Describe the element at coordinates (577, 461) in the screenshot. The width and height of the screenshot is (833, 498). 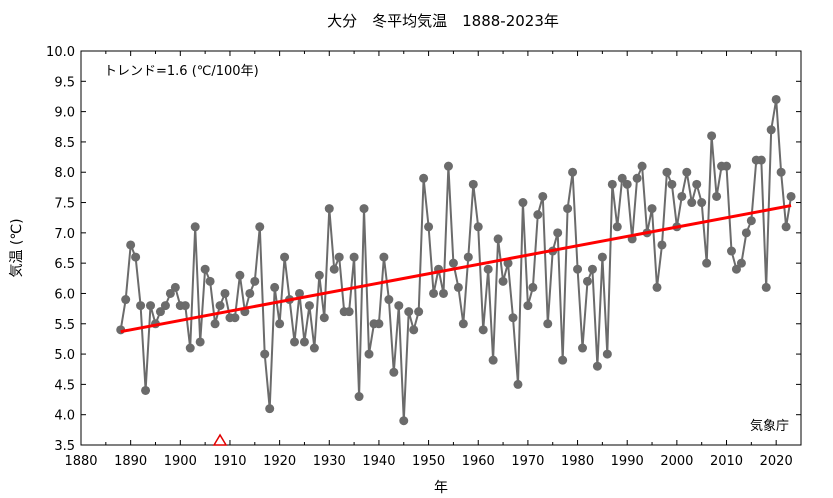
I see `x-tick-label: 1980` at that location.